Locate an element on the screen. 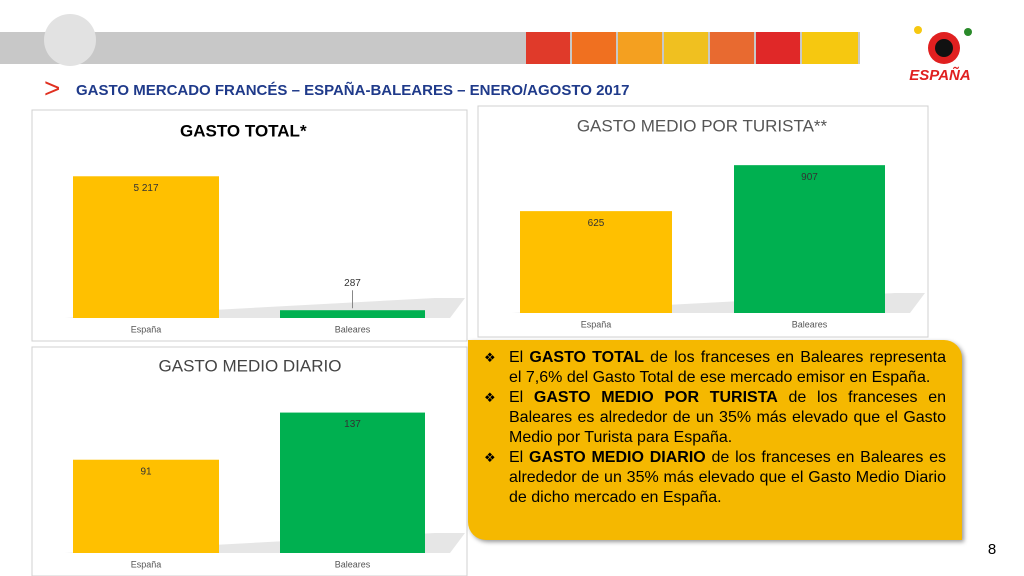 The height and width of the screenshot is (576, 1024). page-number: 8 is located at coordinates (992, 549).